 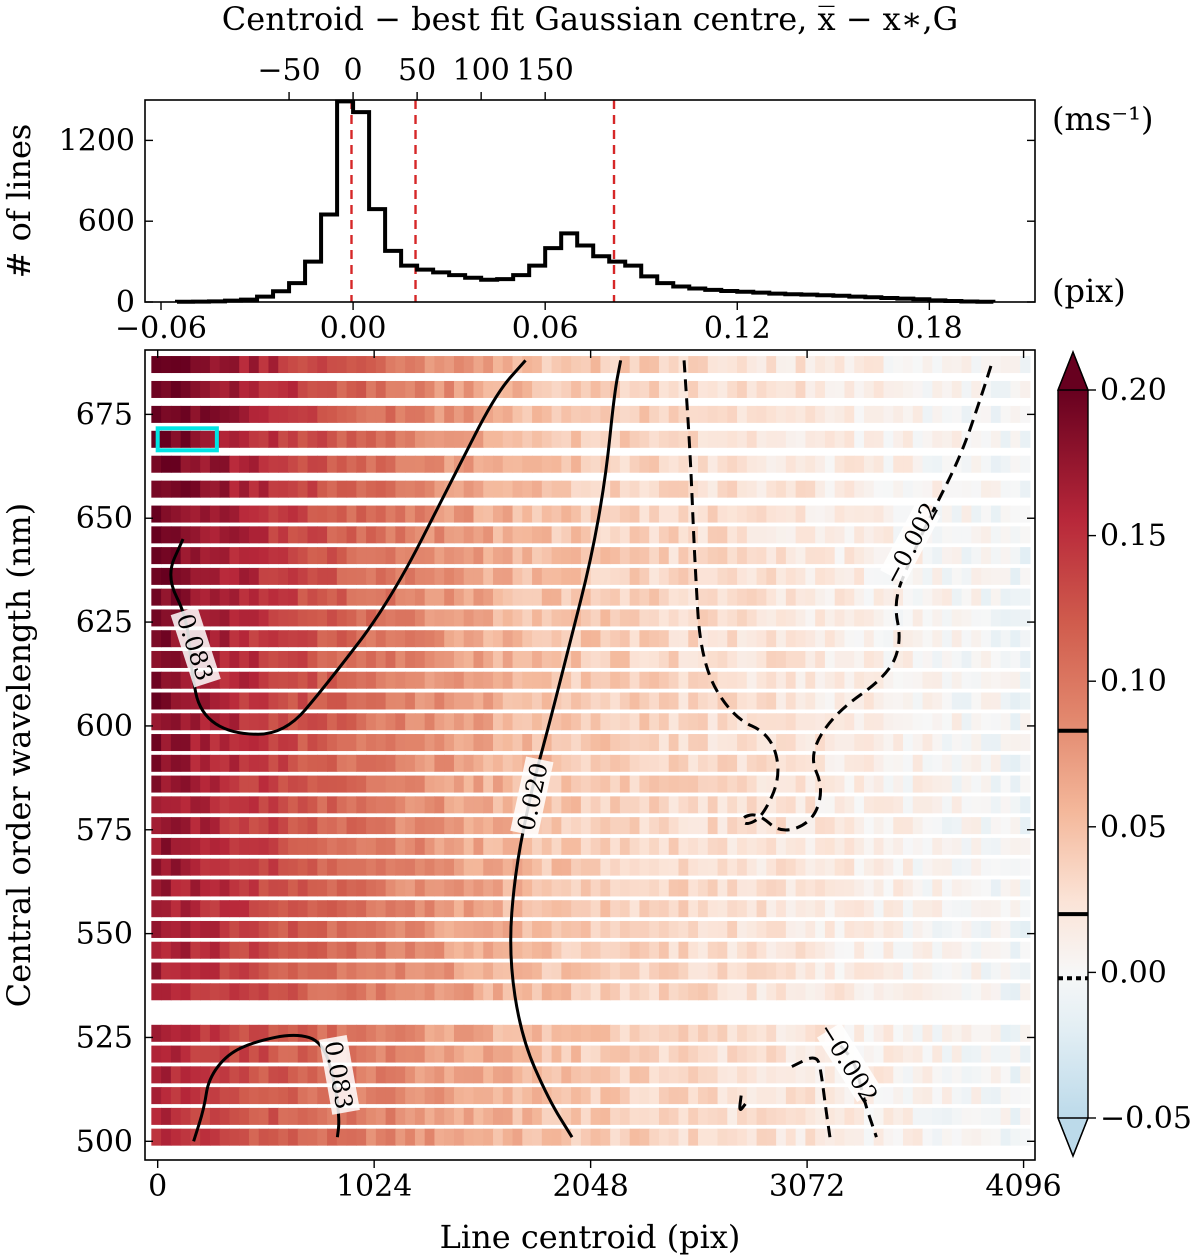 What do you see at coordinates (591, 929) in the screenshot?
I see `order-row` at bounding box center [591, 929].